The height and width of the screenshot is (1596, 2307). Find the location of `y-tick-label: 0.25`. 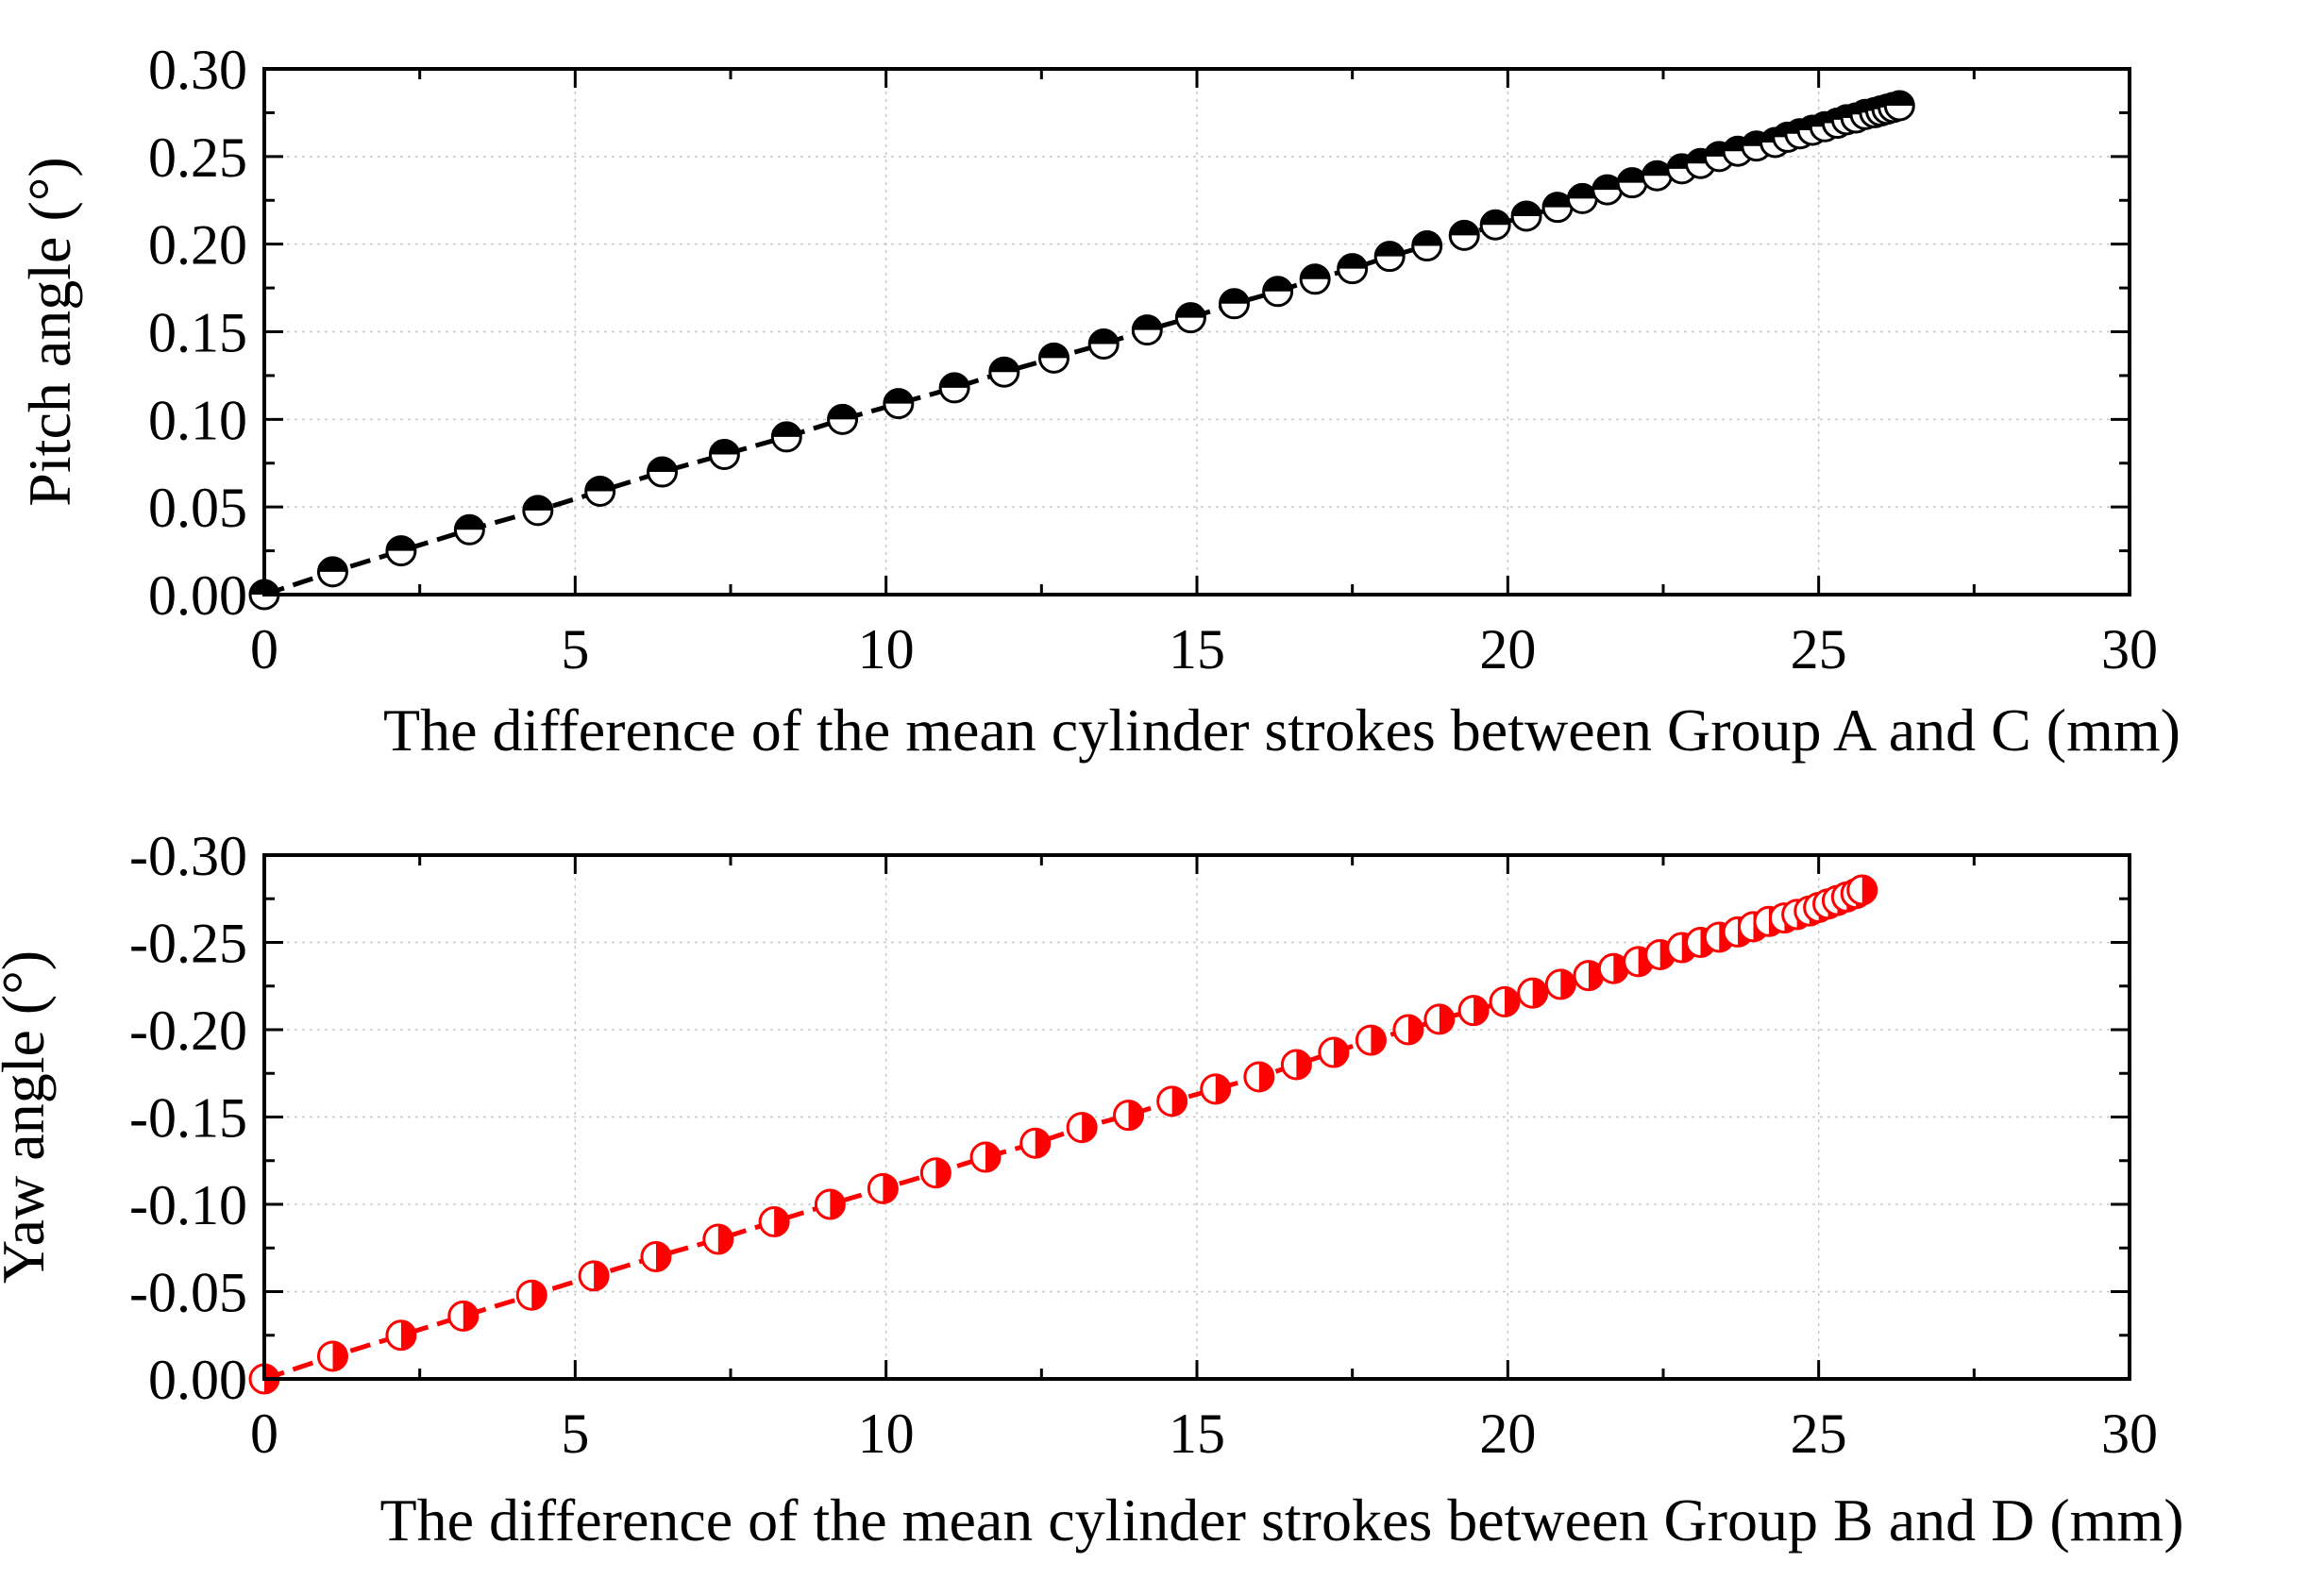

y-tick-label: 0.25 is located at coordinates (197, 157).